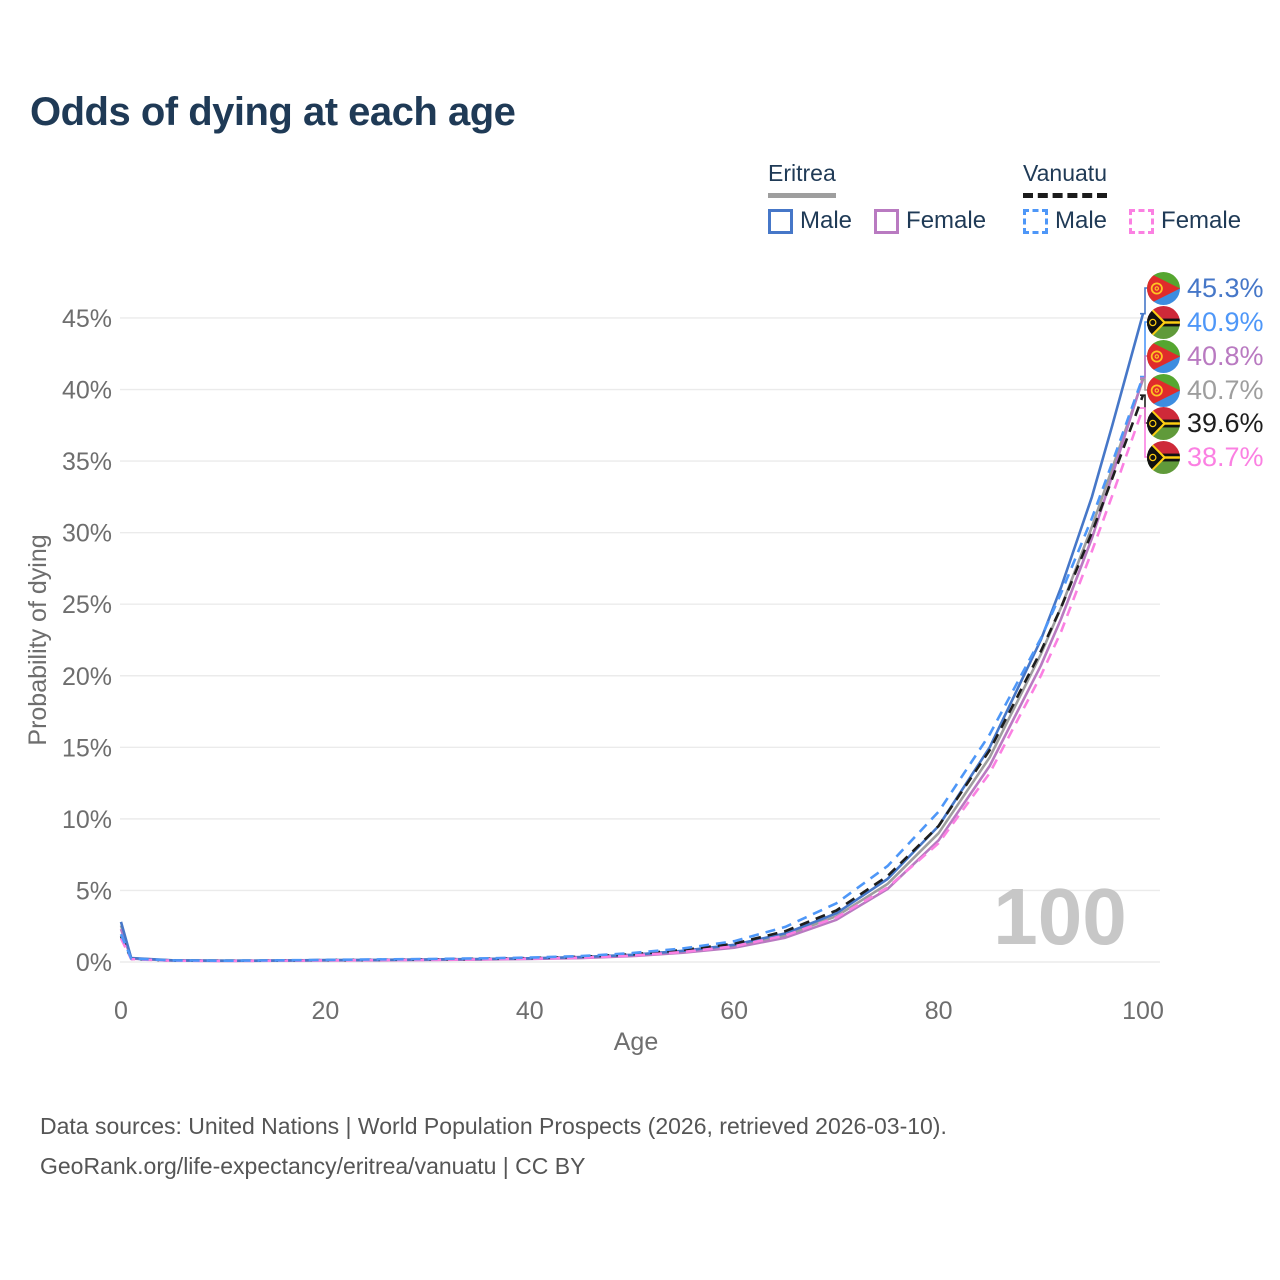 The image size is (1280, 1280). I want to click on end-label-eritrea-male: 45.3%, so click(1205, 288).